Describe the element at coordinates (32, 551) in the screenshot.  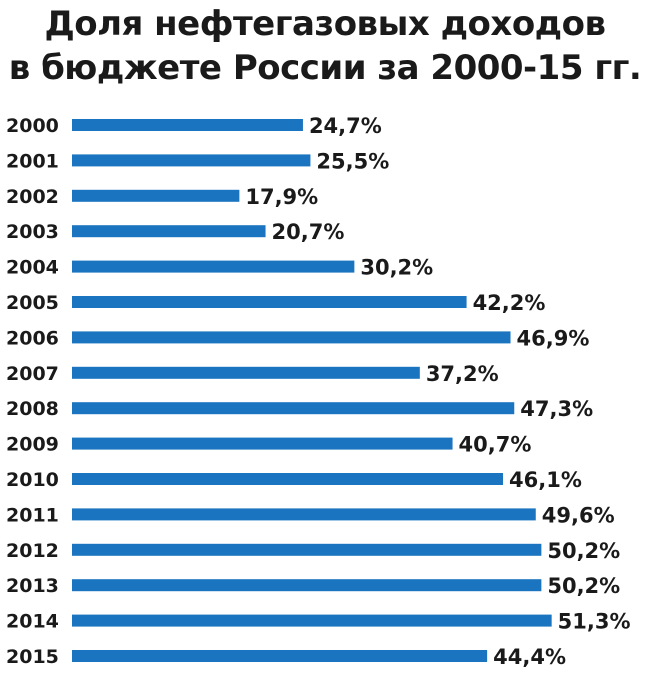
I see `year-label-2012: 2012` at that location.